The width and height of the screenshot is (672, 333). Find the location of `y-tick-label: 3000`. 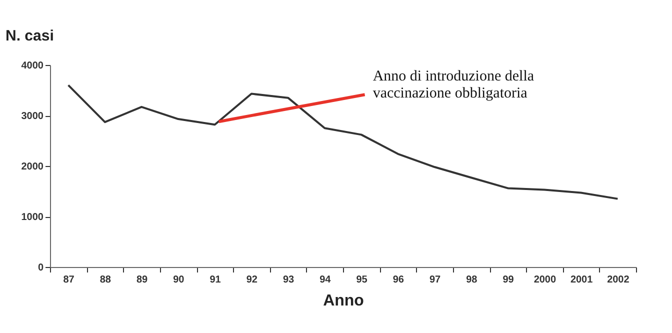

y-tick-label: 3000 is located at coordinates (32, 116).